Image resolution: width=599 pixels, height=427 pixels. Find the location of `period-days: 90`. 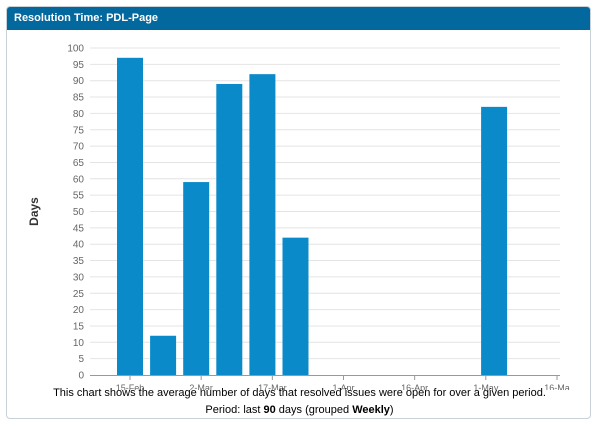

period-days: 90 is located at coordinates (269, 410).